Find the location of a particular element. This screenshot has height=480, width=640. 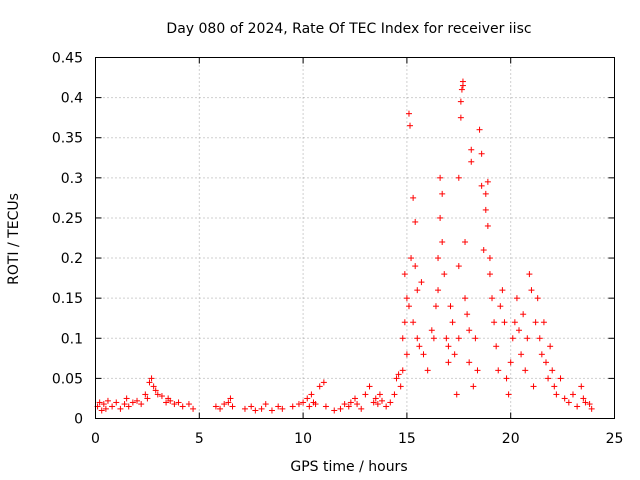

y-tick-label: 0 is located at coordinates (78, 420).